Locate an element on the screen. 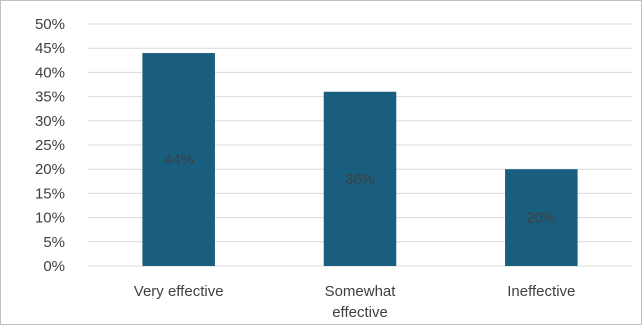 The width and height of the screenshot is (642, 325). data-labels: 44% 36% 20% is located at coordinates (360, 189).